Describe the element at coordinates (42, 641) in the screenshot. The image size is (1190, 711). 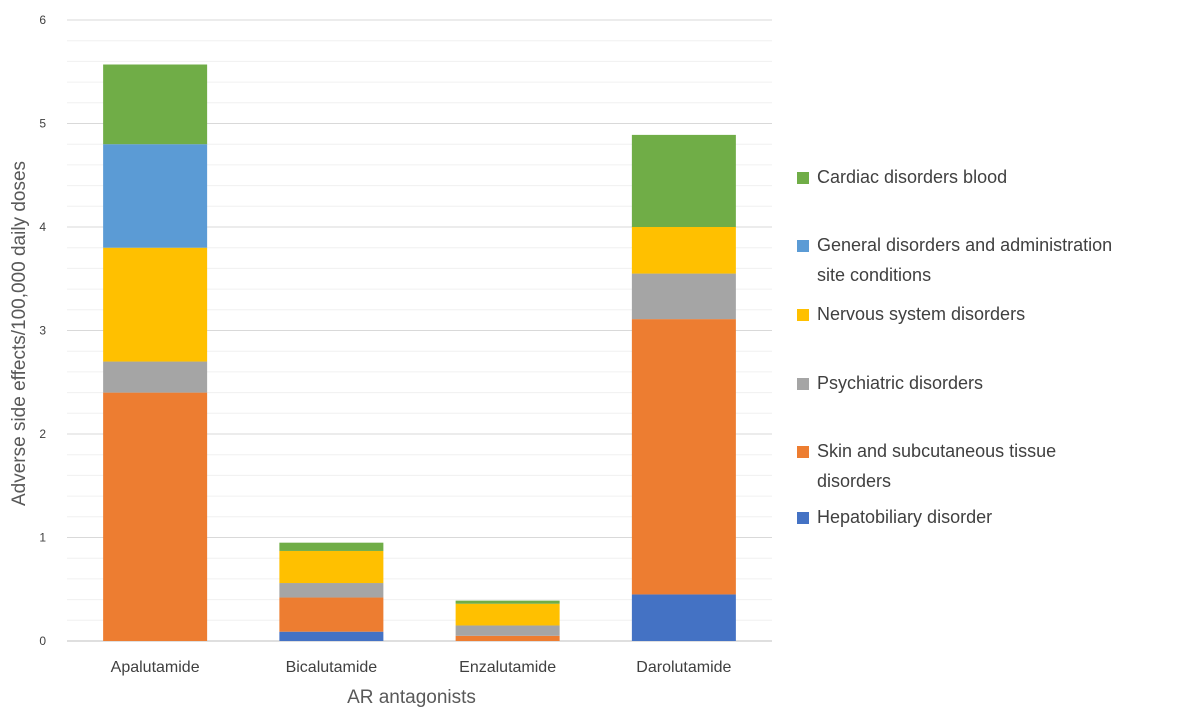
I see `y-tick-label: 0` at that location.